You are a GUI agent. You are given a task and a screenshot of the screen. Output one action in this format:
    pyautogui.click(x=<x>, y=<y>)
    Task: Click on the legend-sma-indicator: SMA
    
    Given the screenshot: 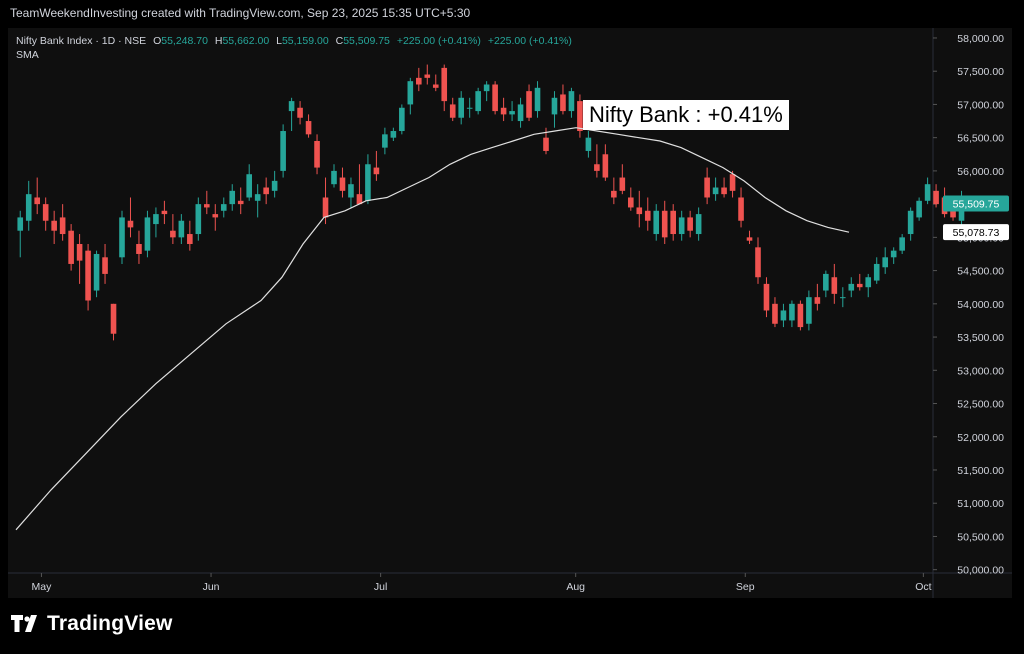 What is the action you would take?
    pyautogui.click(x=27, y=55)
    